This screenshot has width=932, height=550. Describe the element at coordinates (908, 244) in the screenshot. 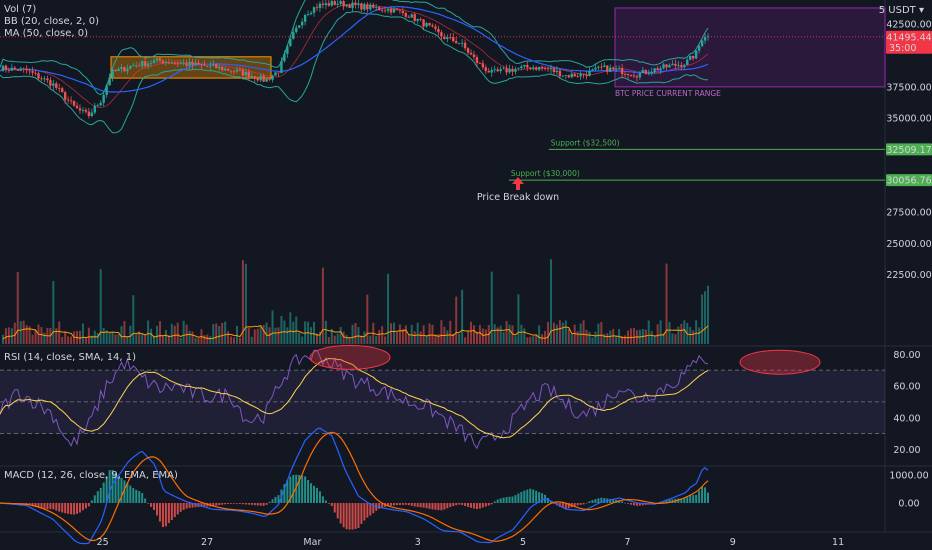

I see `price-tick-6: 25000.00` at that location.